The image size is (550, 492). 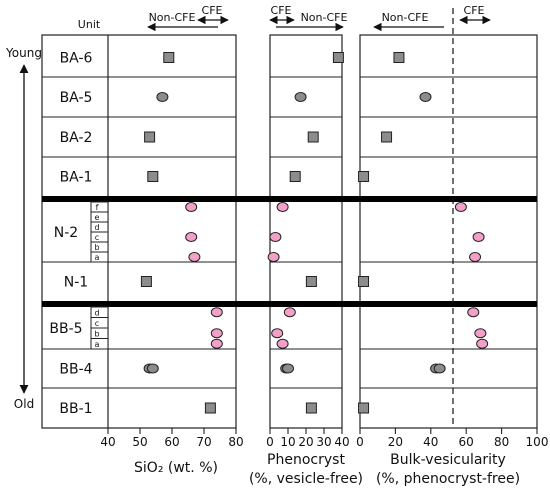 I want to click on unit-label-bb1: BB-1, so click(x=75, y=409).